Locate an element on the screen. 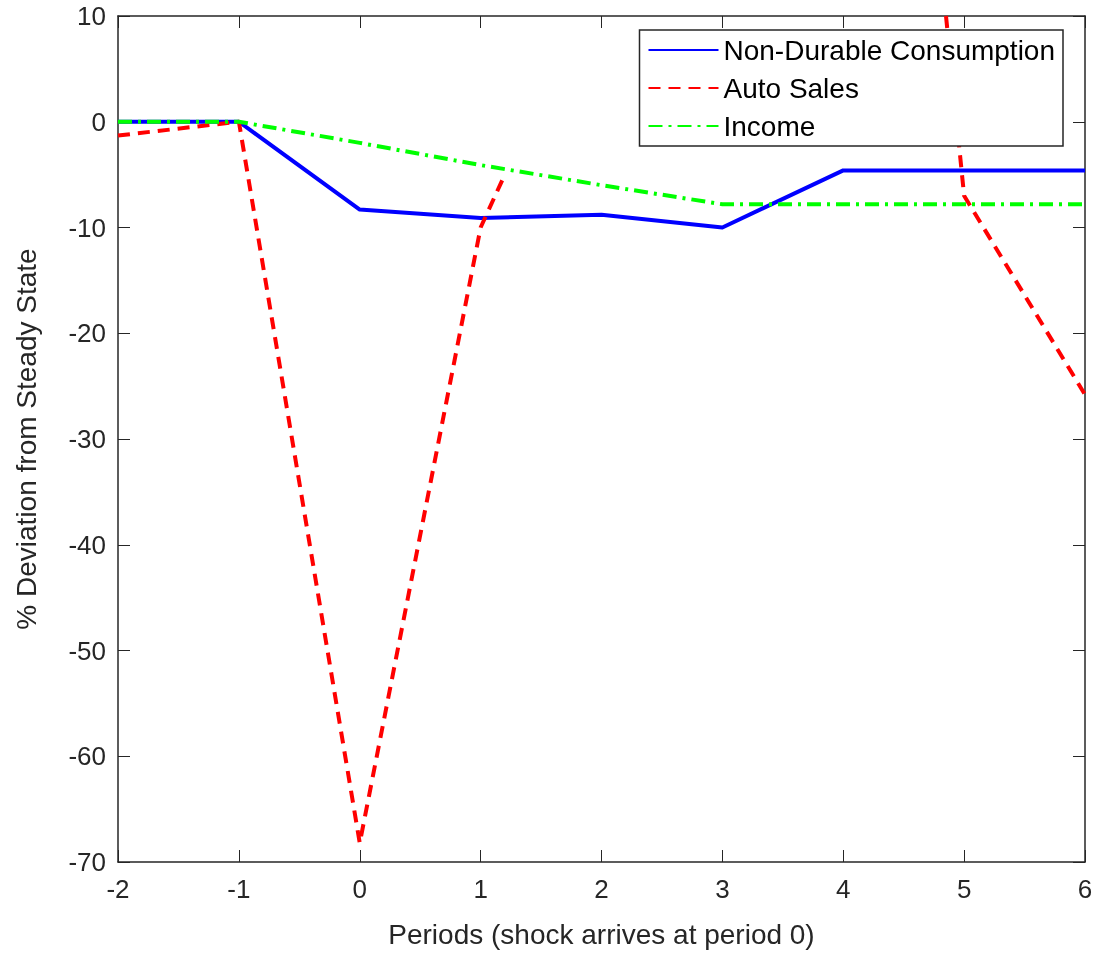 The image size is (1099, 972). y-tick-label: -70 is located at coordinates (87, 862).